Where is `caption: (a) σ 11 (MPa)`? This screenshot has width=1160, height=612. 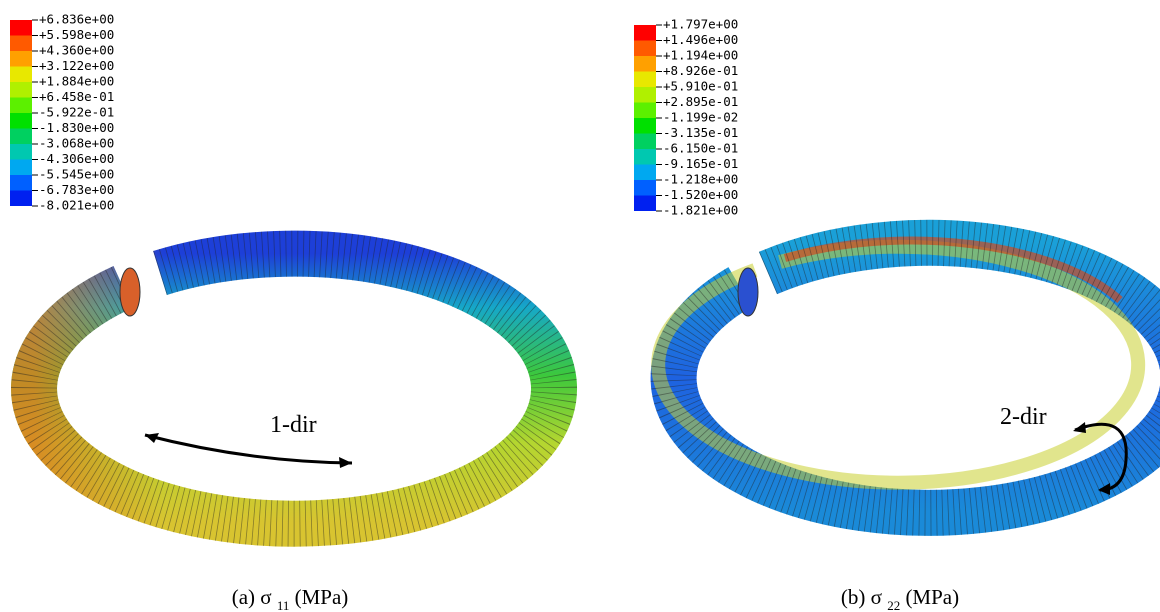
caption: (a) σ 11 (MPa) is located at coordinates (290, 598).